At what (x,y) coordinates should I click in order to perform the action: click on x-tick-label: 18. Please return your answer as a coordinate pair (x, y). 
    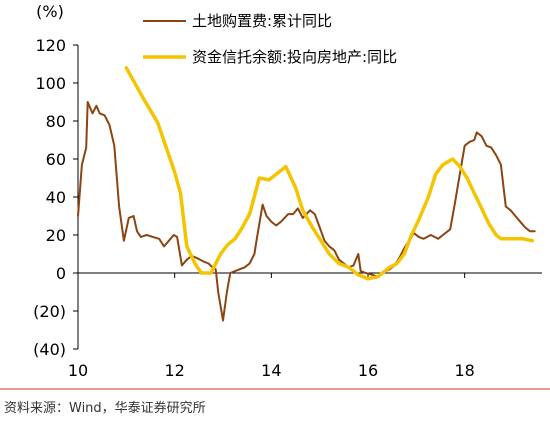
    Looking at the image, I should click on (464, 370).